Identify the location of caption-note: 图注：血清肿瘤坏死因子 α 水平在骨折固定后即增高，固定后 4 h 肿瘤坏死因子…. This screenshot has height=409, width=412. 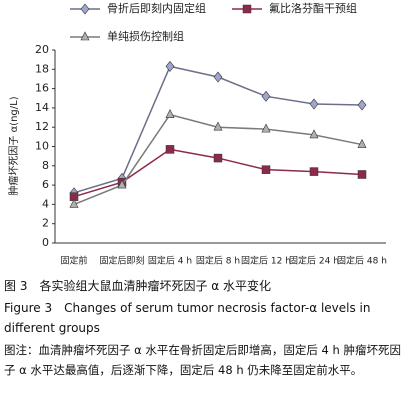
(202, 360).